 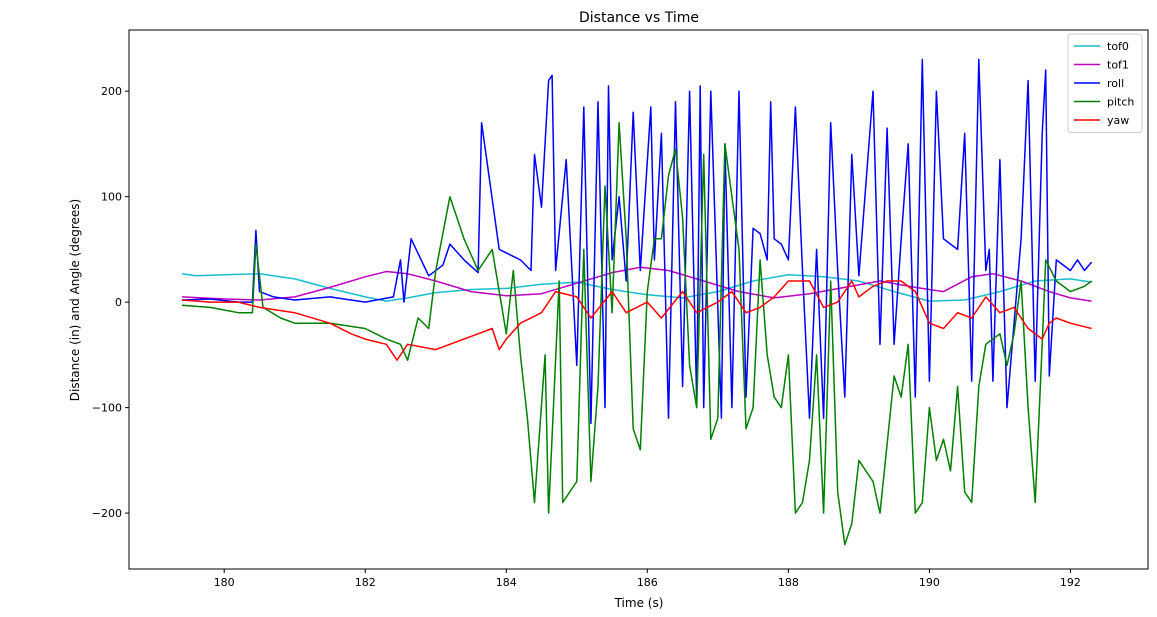 I want to click on y-tick-label: 200, so click(x=111, y=91).